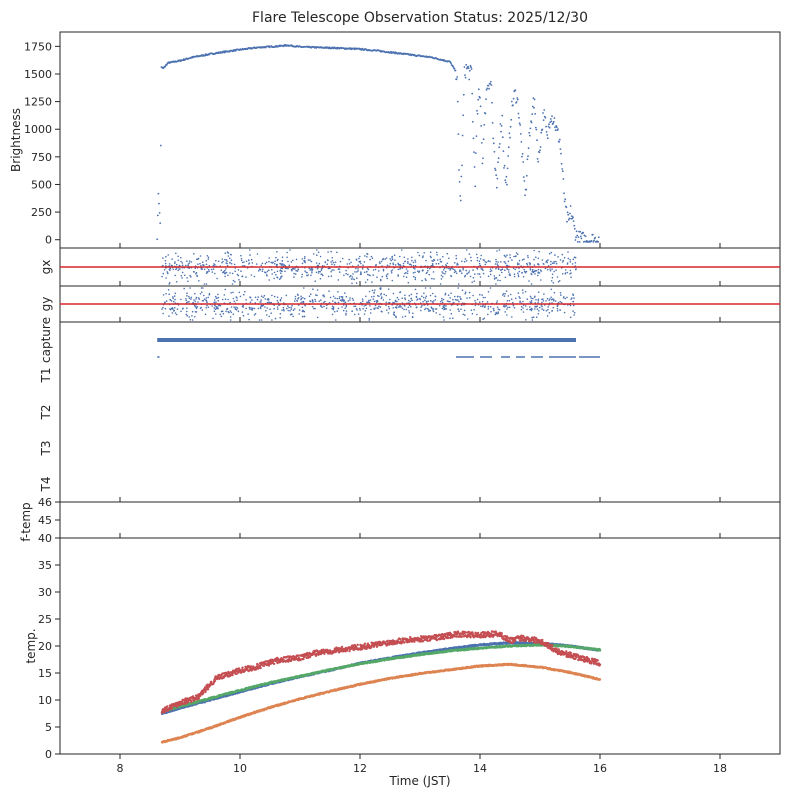  What do you see at coordinates (600, 768) in the screenshot?
I see `x-tick-label: 16` at bounding box center [600, 768].